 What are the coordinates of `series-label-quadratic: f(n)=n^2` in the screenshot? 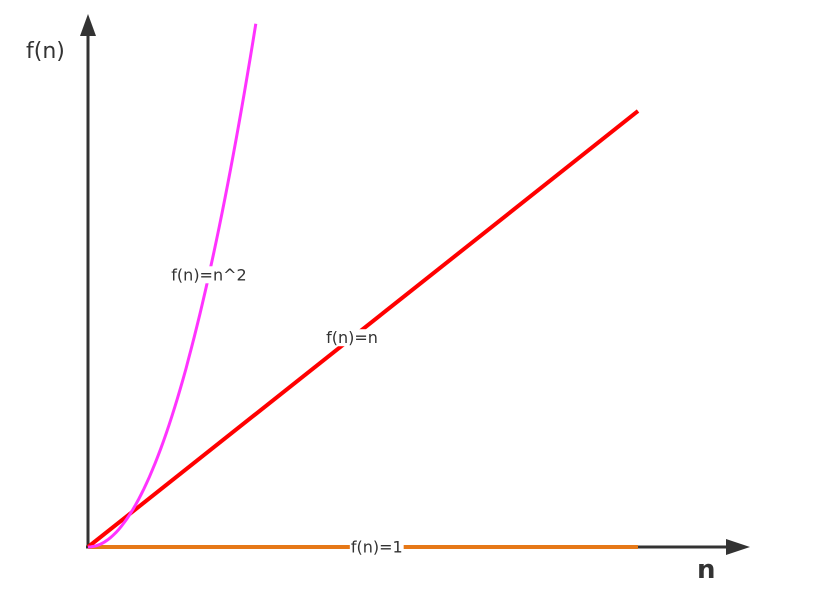 It's located at (209, 274).